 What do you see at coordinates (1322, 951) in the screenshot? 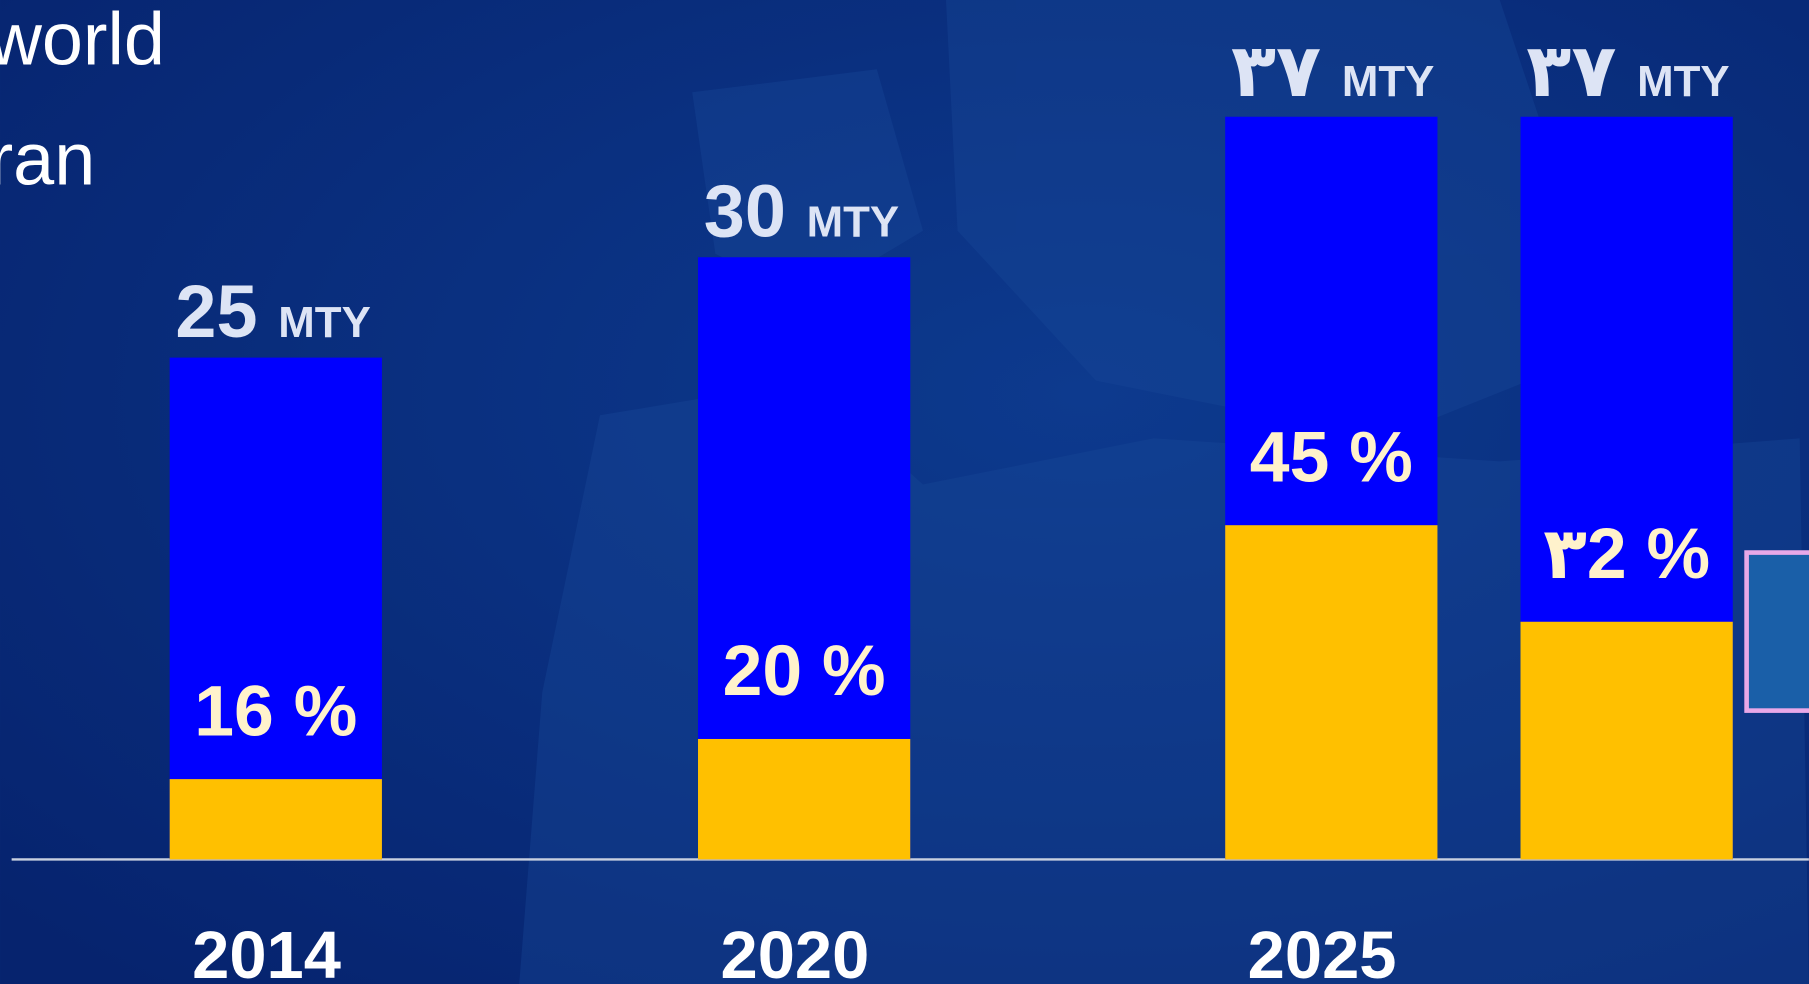
I see `x-tick-label: 2025` at bounding box center [1322, 951].